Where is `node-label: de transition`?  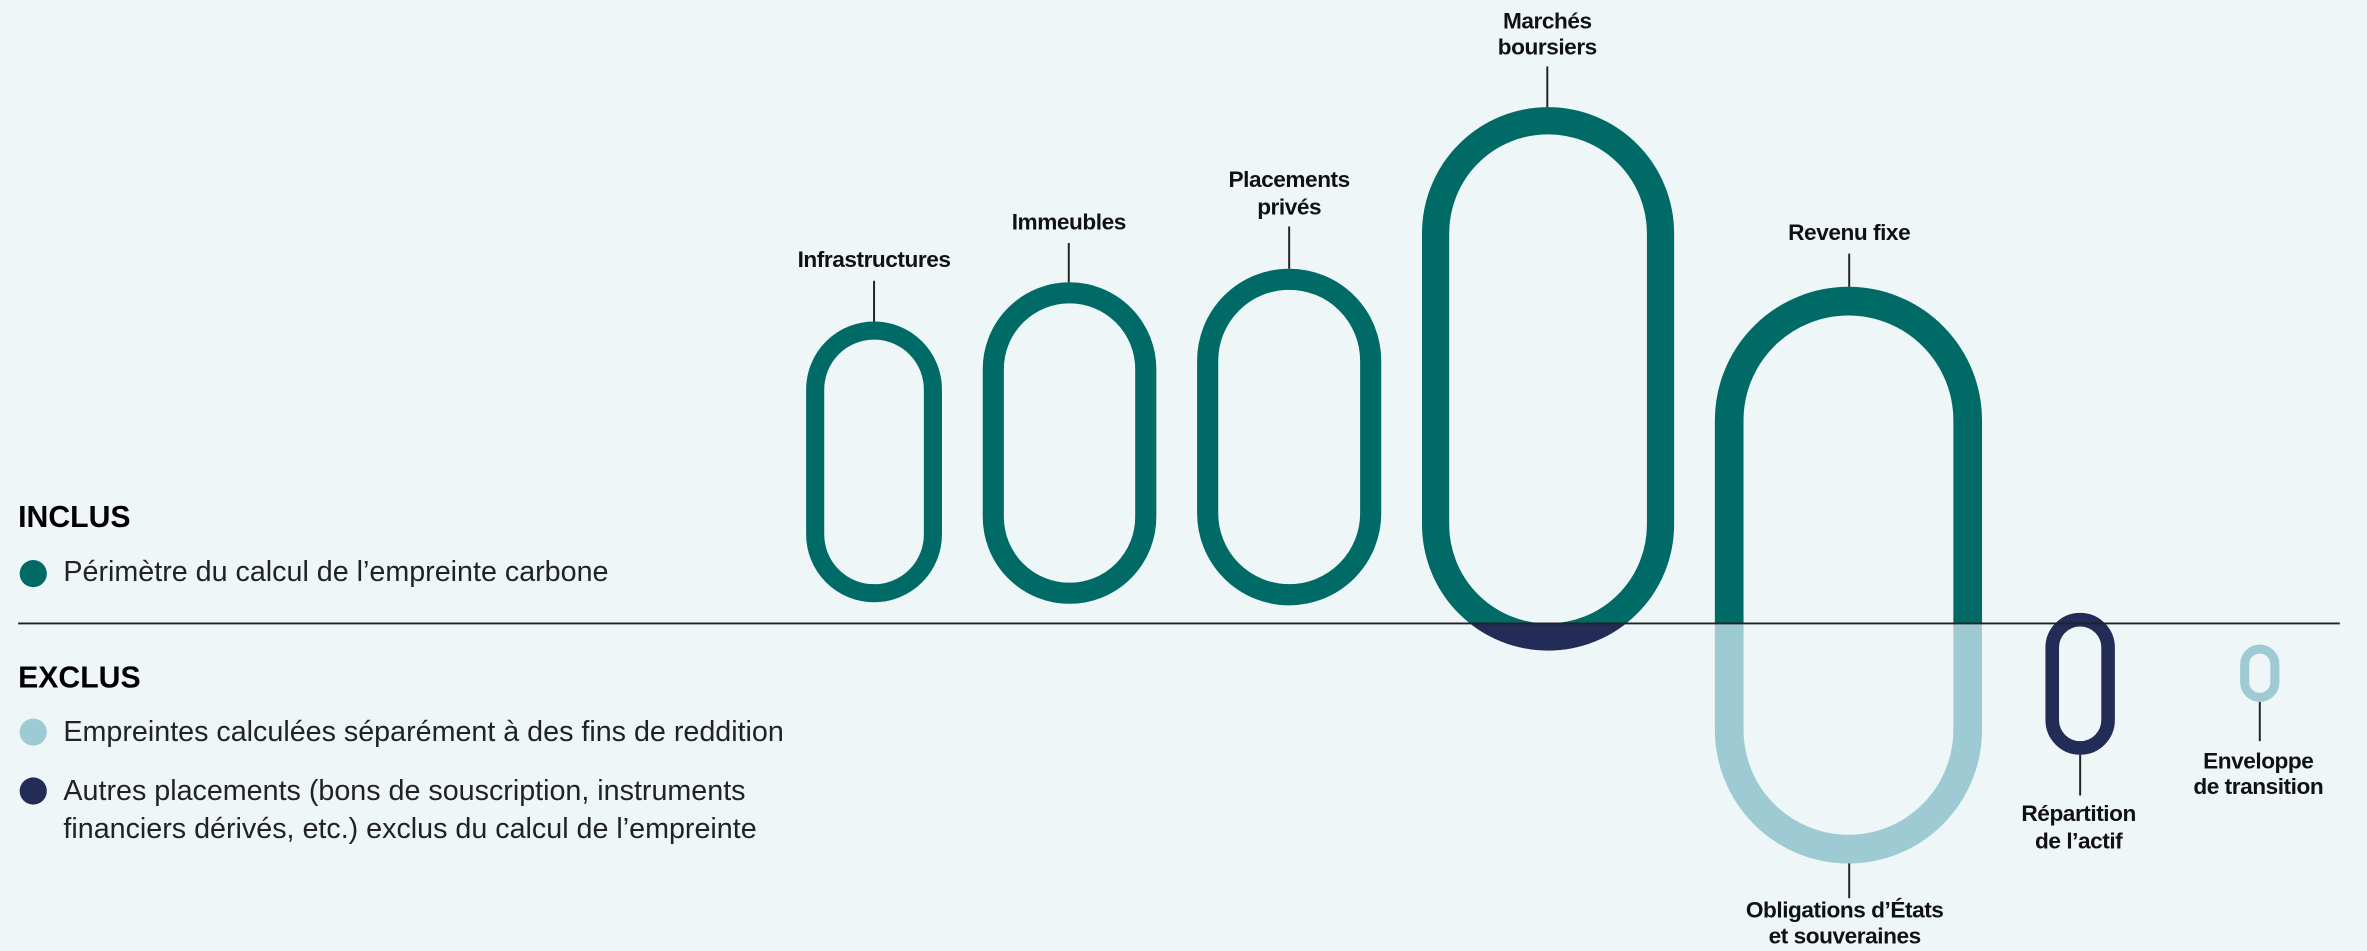 node-label: de transition is located at coordinates (2258, 786).